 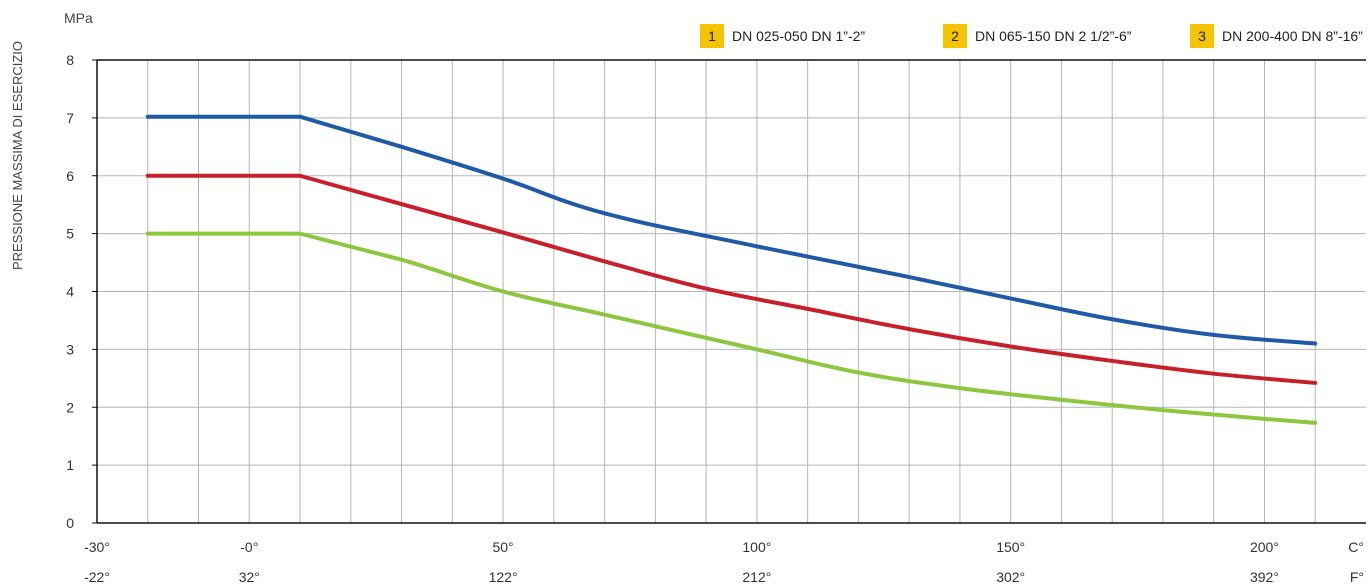 I want to click on legend-number-3: 3, so click(x=1202, y=36).